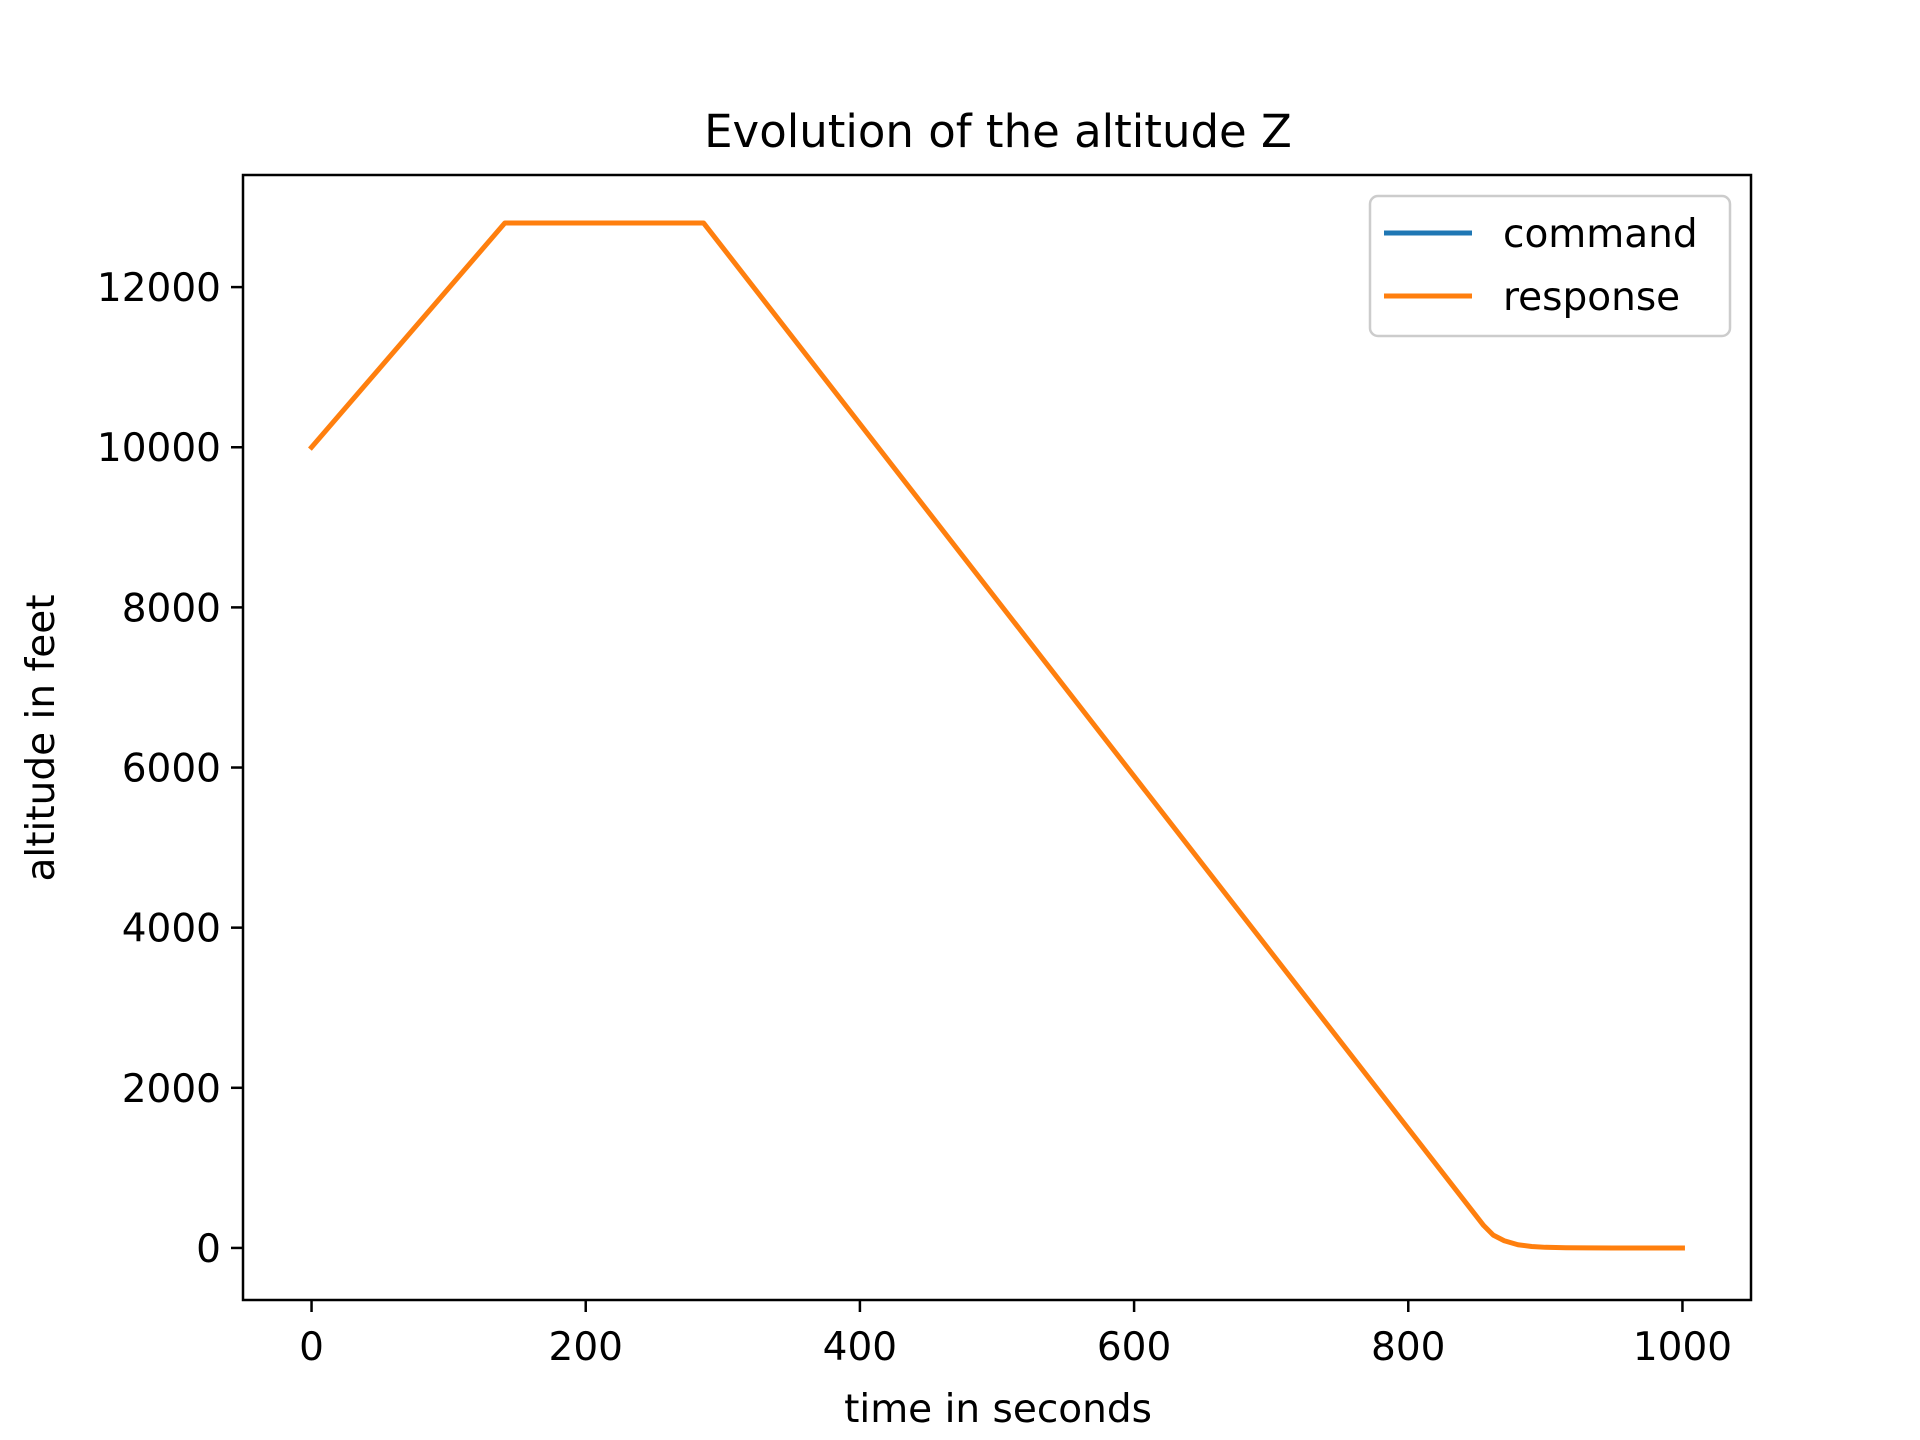 The image size is (1920, 1440). Describe the element at coordinates (311, 1347) in the screenshot. I see `x-tick-label: 0` at that location.